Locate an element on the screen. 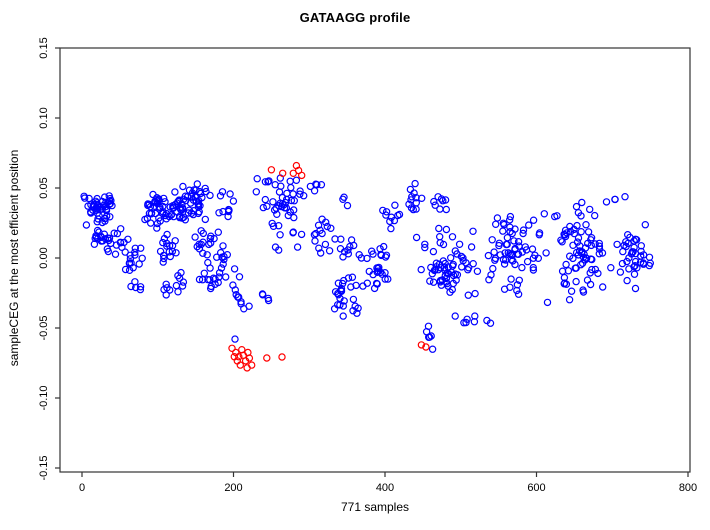  y-tick-label: -0.05 is located at coordinates (44, 327).